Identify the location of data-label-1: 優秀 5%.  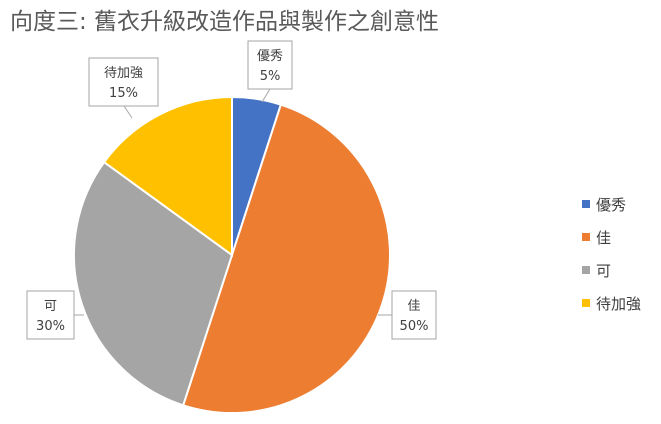
(270, 71).